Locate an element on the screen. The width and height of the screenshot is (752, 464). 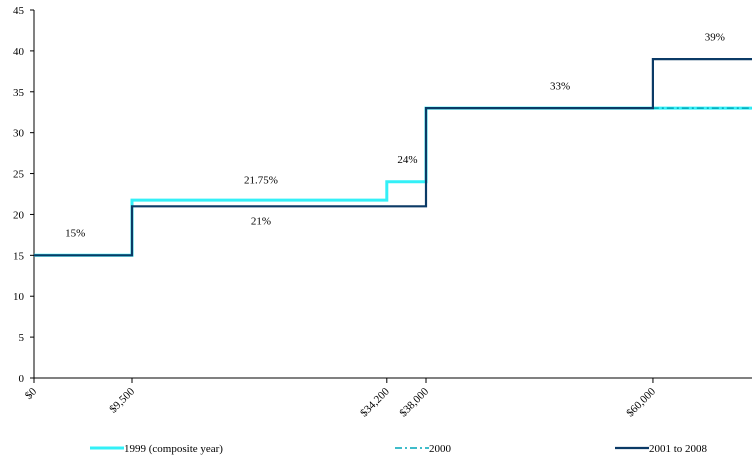
y-tick-label: 35 is located at coordinates (19, 93).